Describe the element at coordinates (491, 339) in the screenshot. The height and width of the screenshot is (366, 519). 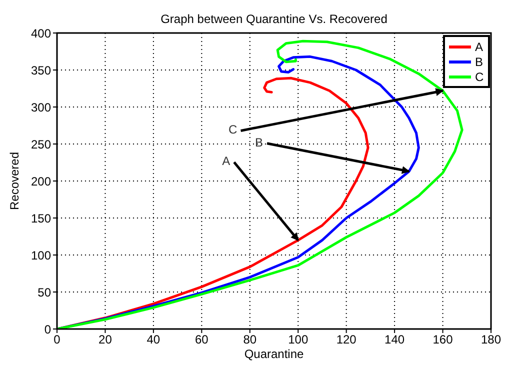
I see `x-tick-label: 180` at that location.